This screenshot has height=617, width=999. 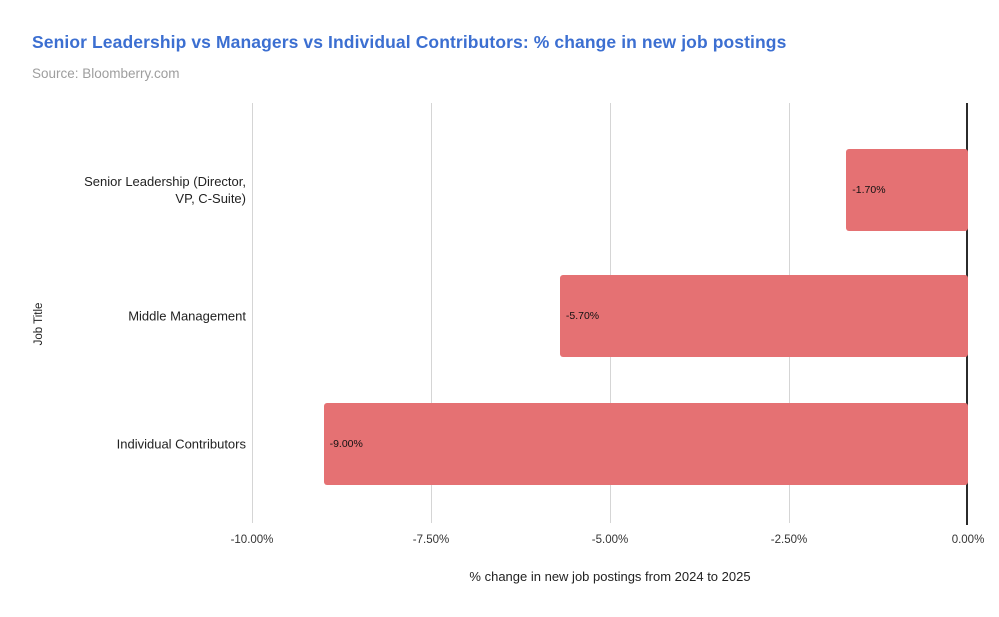 What do you see at coordinates (968, 540) in the screenshot?
I see `x-tick-label: 0.00%` at bounding box center [968, 540].